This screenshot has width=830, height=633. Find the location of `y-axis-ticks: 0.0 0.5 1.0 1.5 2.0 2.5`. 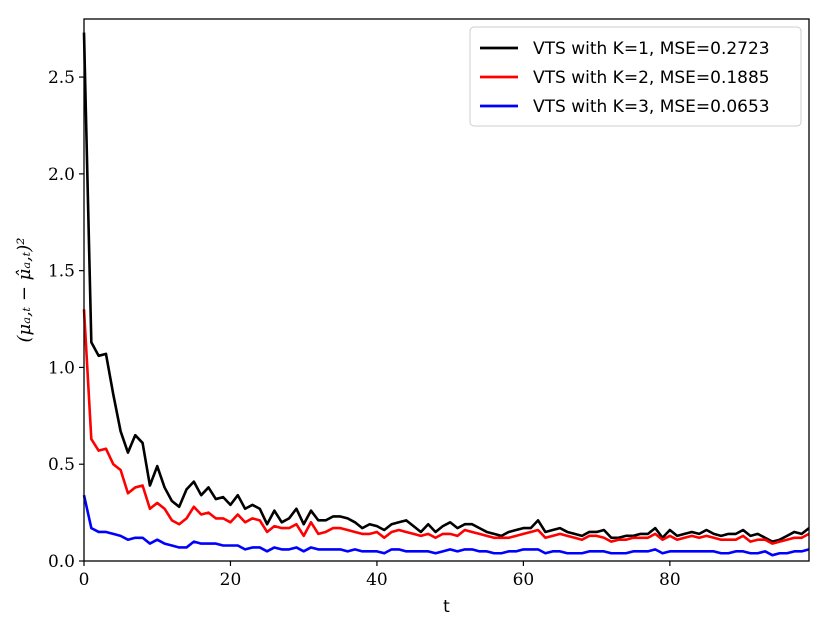

y-axis-ticks: 0.0 0.5 1.0 1.5 2.0 2.5 is located at coordinates (66, 320).